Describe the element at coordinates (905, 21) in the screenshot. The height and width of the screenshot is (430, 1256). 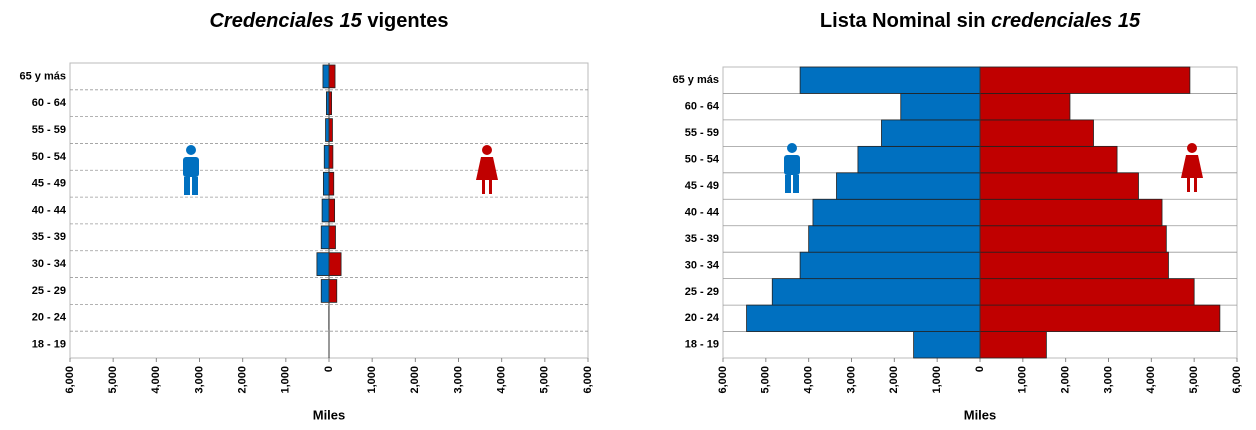
I see `title-part: Lista Nominal sin` at that location.